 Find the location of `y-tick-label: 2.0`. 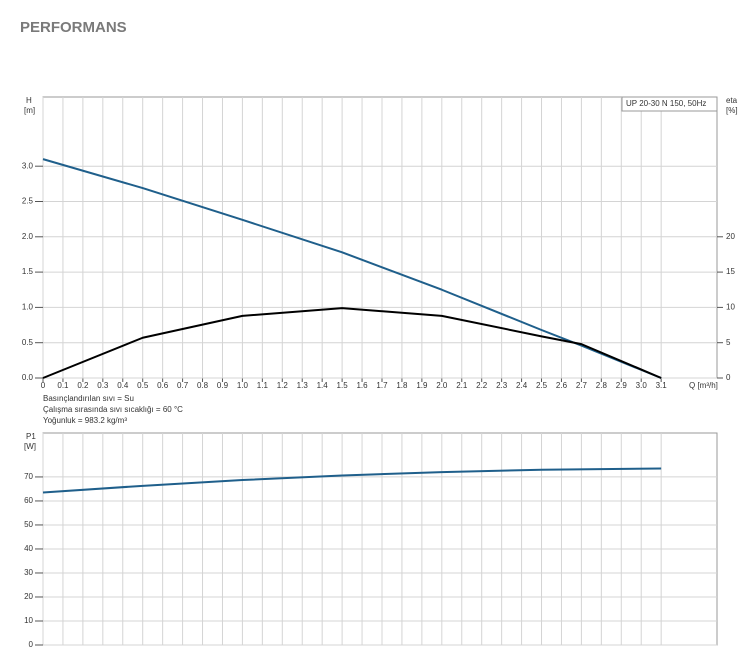

y-tick-label: 2.0 is located at coordinates (28, 236).